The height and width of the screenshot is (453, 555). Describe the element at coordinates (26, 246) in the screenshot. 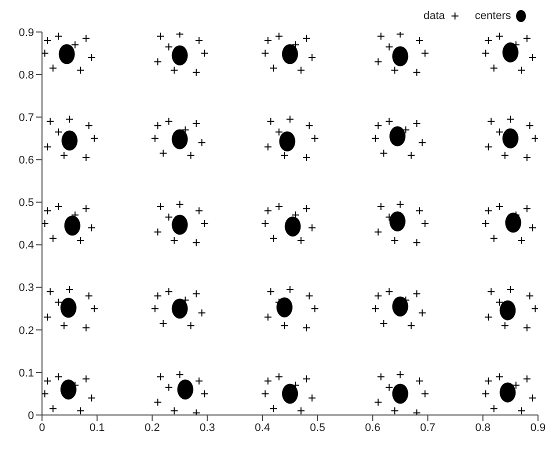

I see `y-tick-label: 0.4` at that location.